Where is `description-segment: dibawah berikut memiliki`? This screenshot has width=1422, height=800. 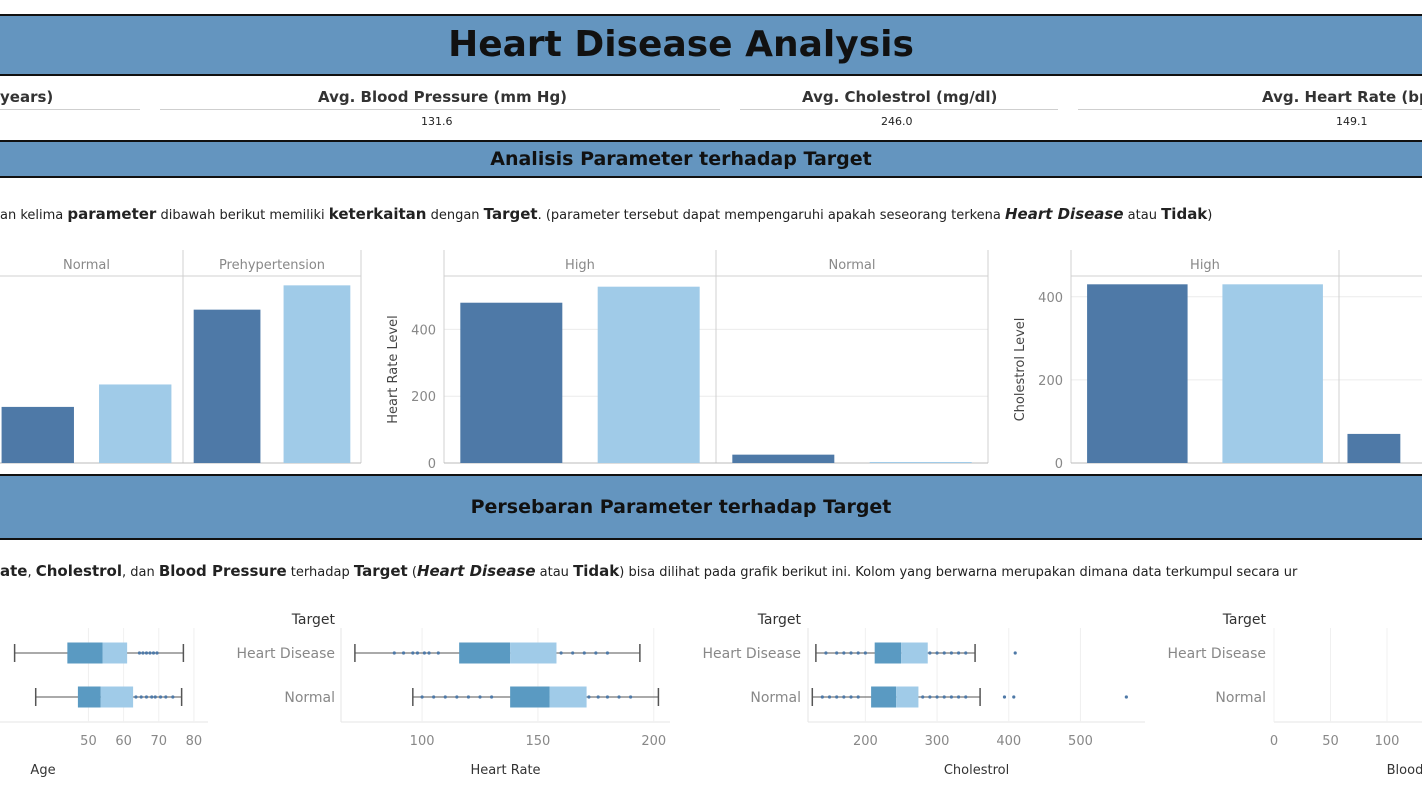 description-segment: dibawah berikut memiliki is located at coordinates (242, 215).